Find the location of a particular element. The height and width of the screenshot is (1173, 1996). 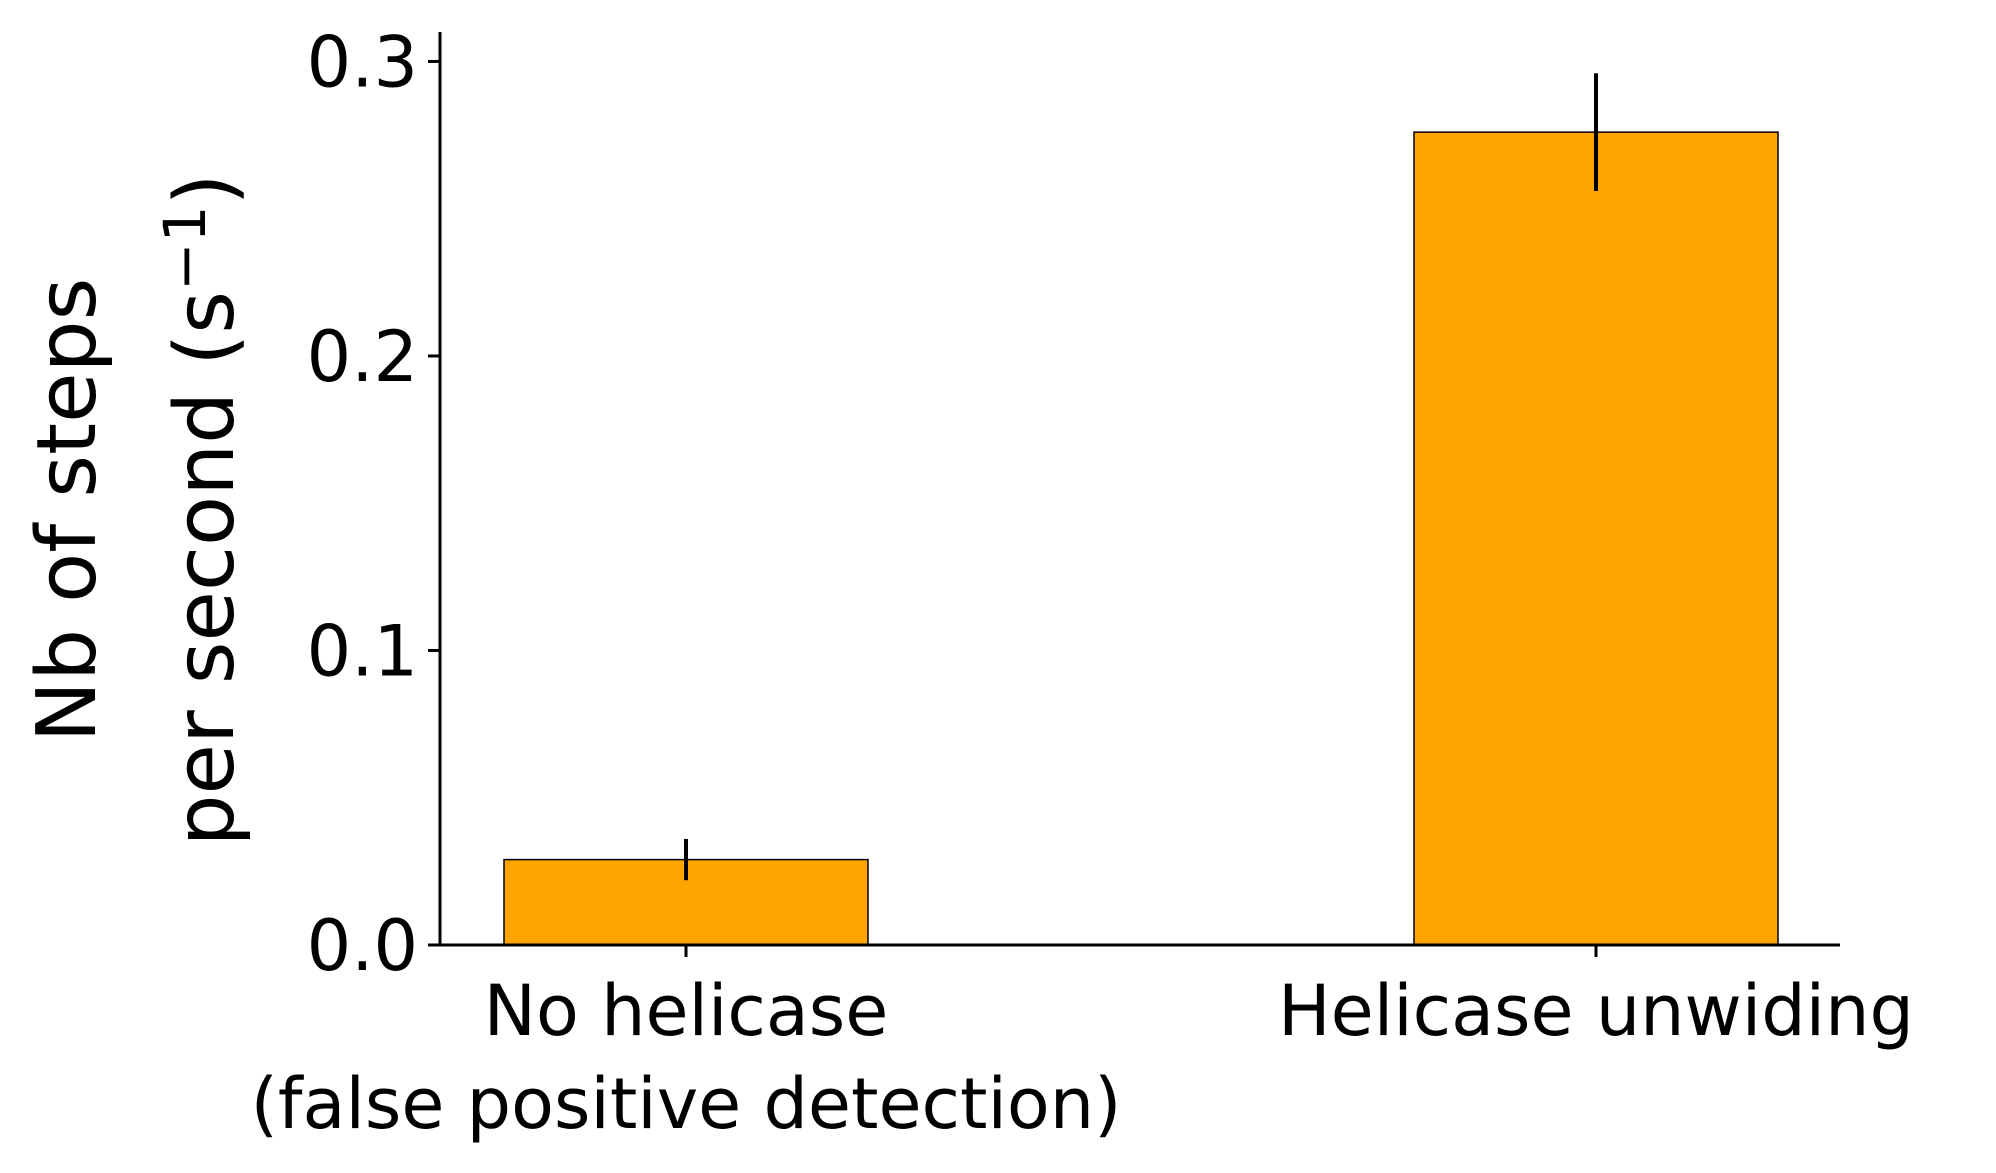

y-tick-label: 0.1 is located at coordinates (362, 651).